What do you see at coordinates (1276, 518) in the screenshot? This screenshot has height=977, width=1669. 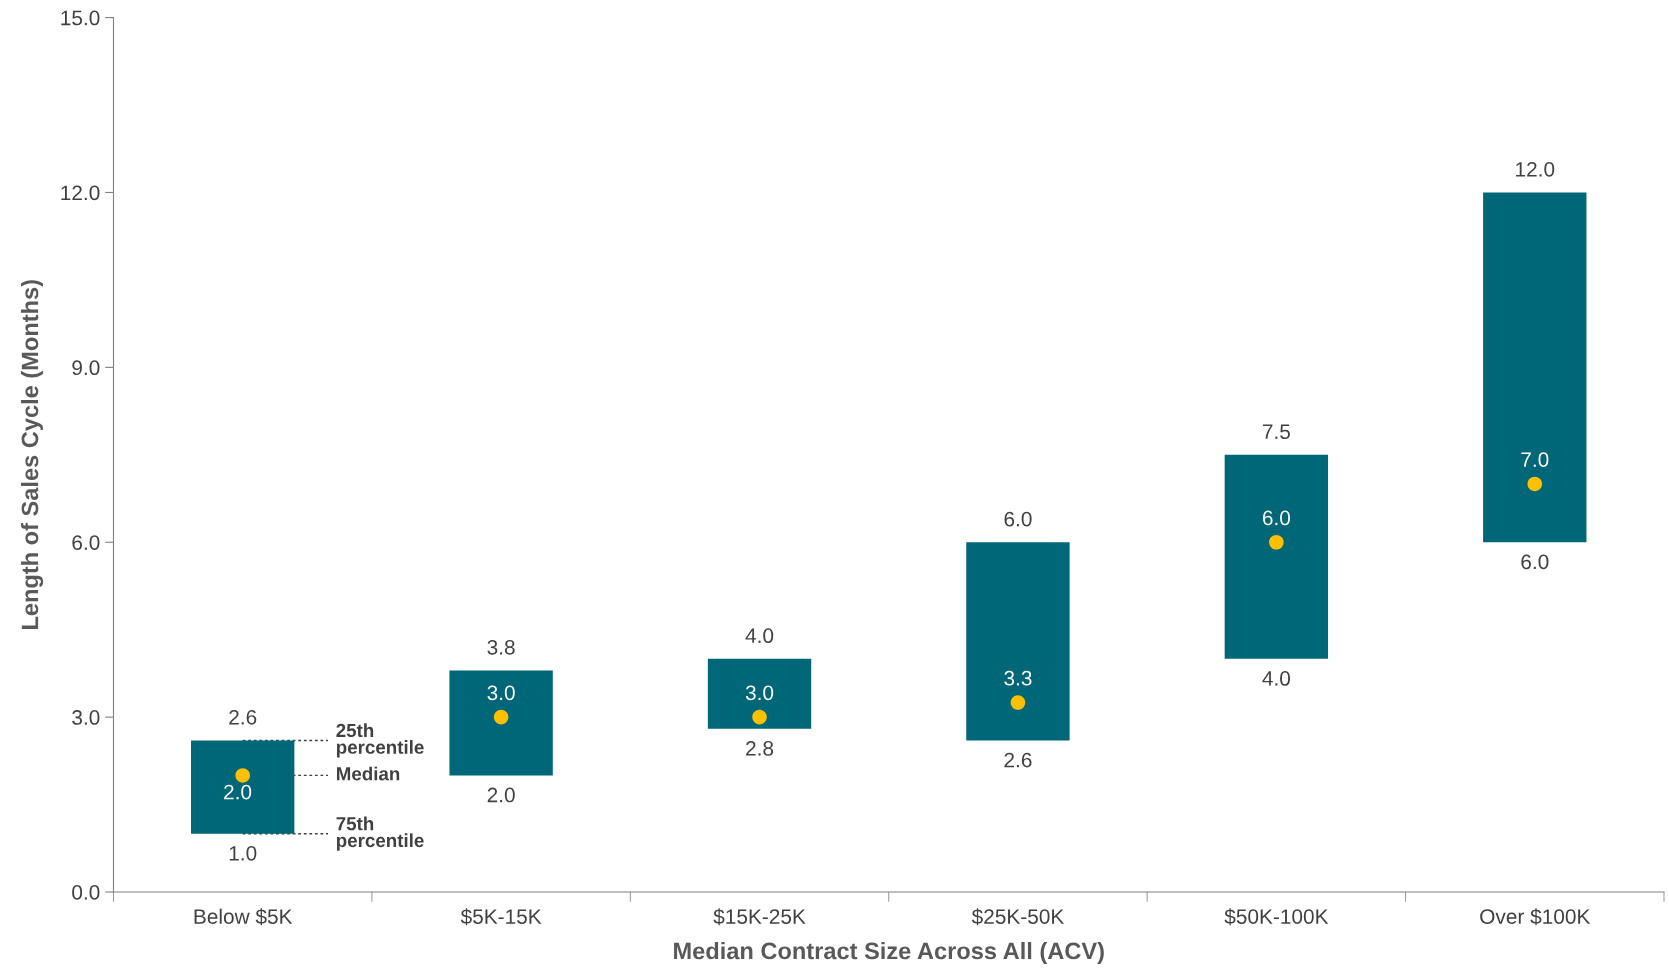 I see `data-label: 6.0` at bounding box center [1276, 518].